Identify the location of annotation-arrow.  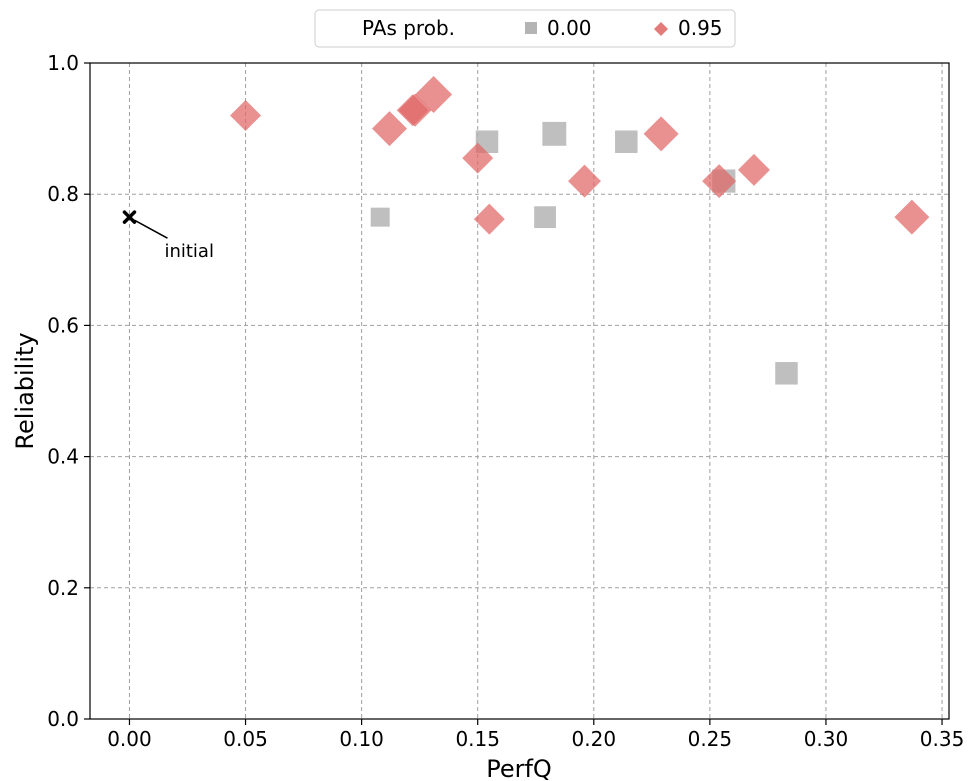
(151, 229).